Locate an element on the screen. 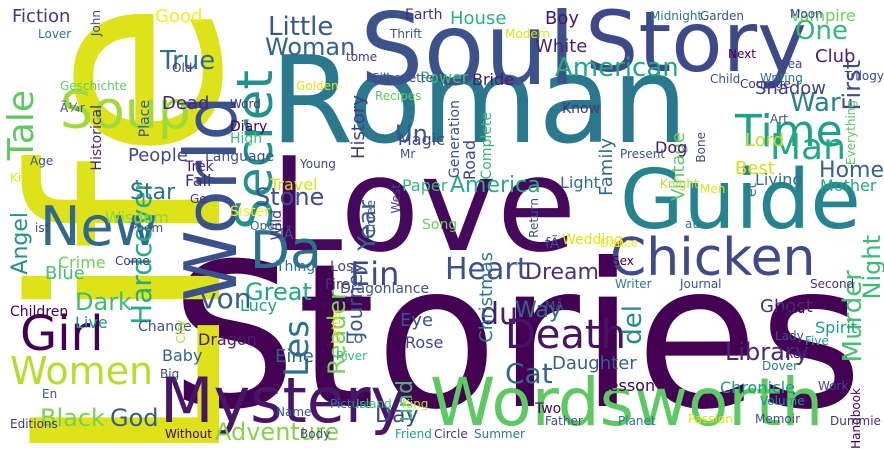 The image size is (884, 449). word-thrift: Thrift is located at coordinates (406, 34).